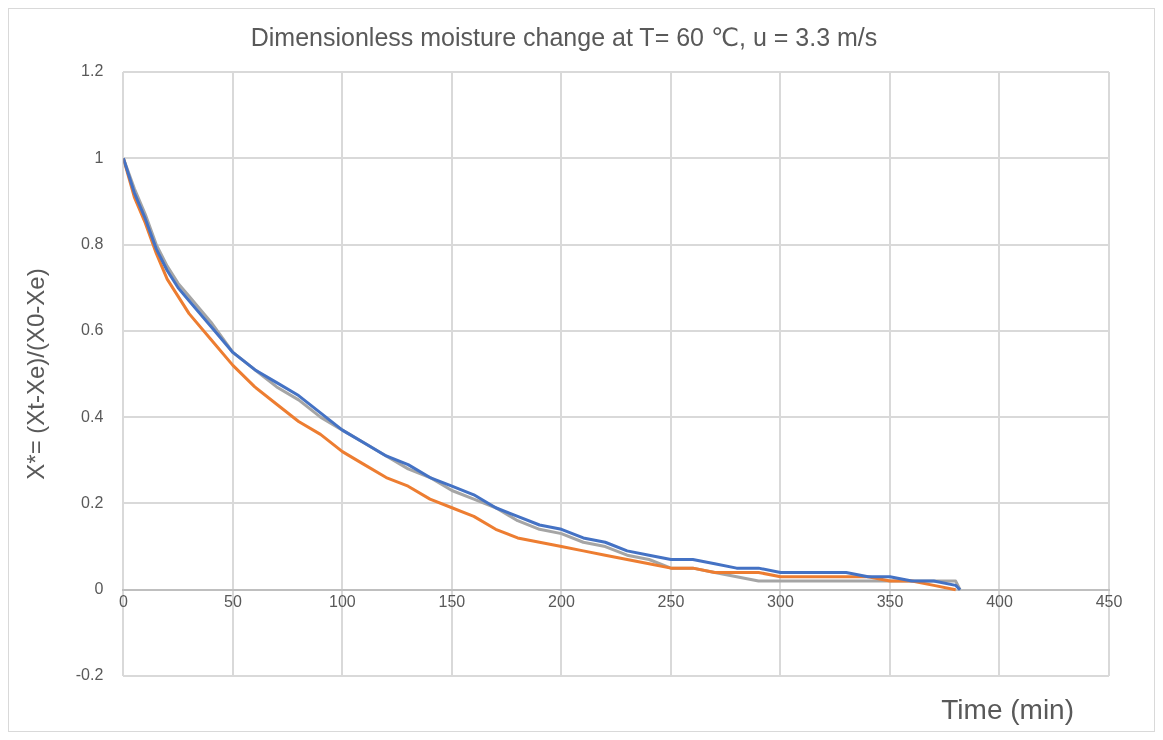 The image size is (1163, 740). I want to click on x-tick-label: 300, so click(780, 601).